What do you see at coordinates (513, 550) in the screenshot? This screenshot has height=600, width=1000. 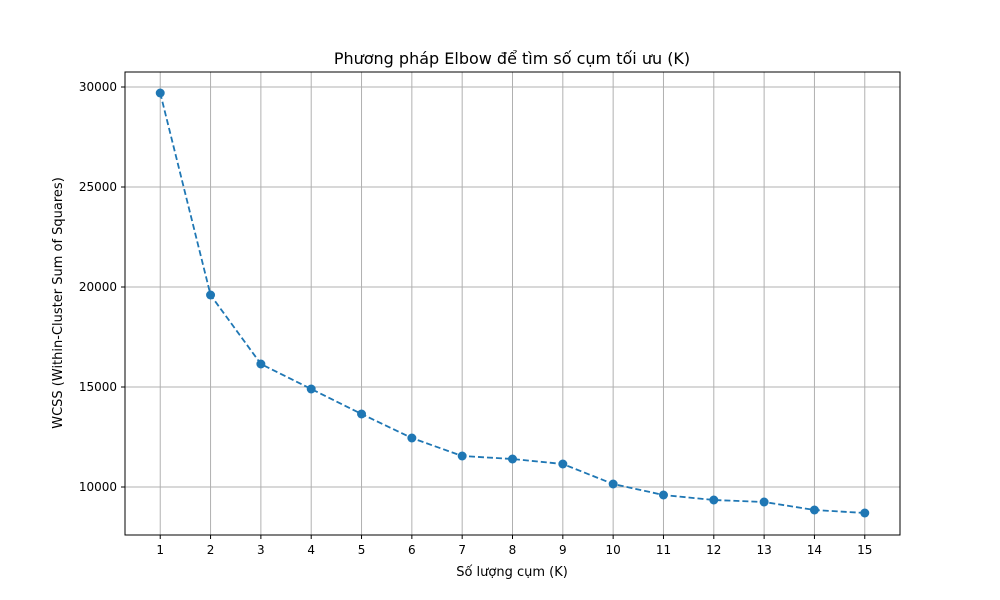 I see `x-tick-label: 8` at bounding box center [513, 550].